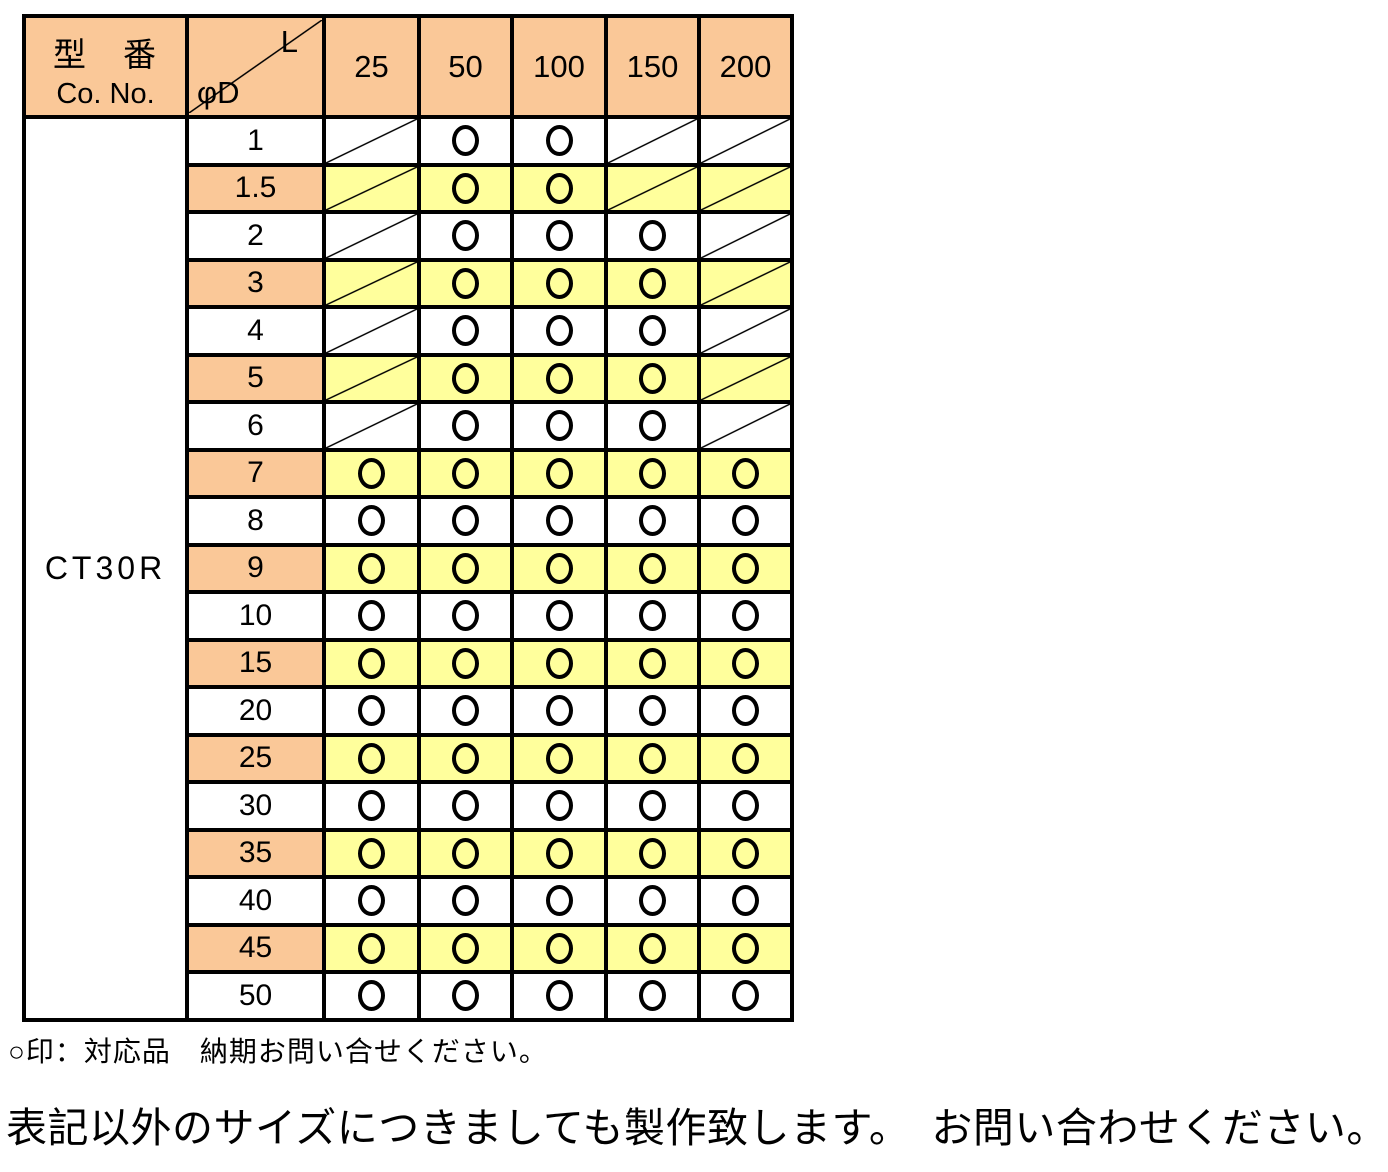 Image resolution: width=1388 pixels, height=1172 pixels. I want to click on table-row: 4, so click(409, 331).